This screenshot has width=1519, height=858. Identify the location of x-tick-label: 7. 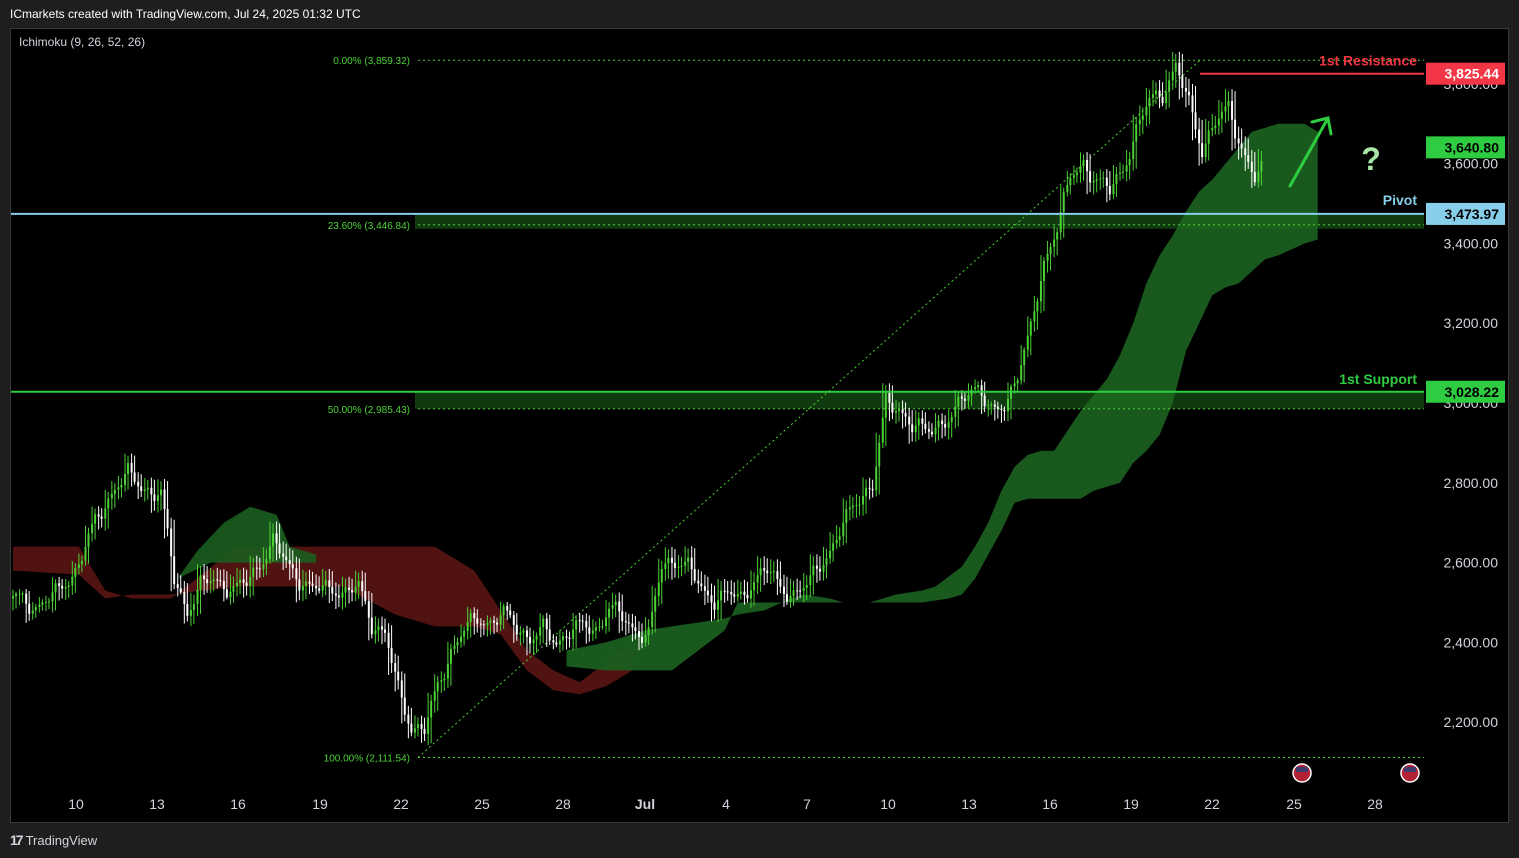
(807, 804).